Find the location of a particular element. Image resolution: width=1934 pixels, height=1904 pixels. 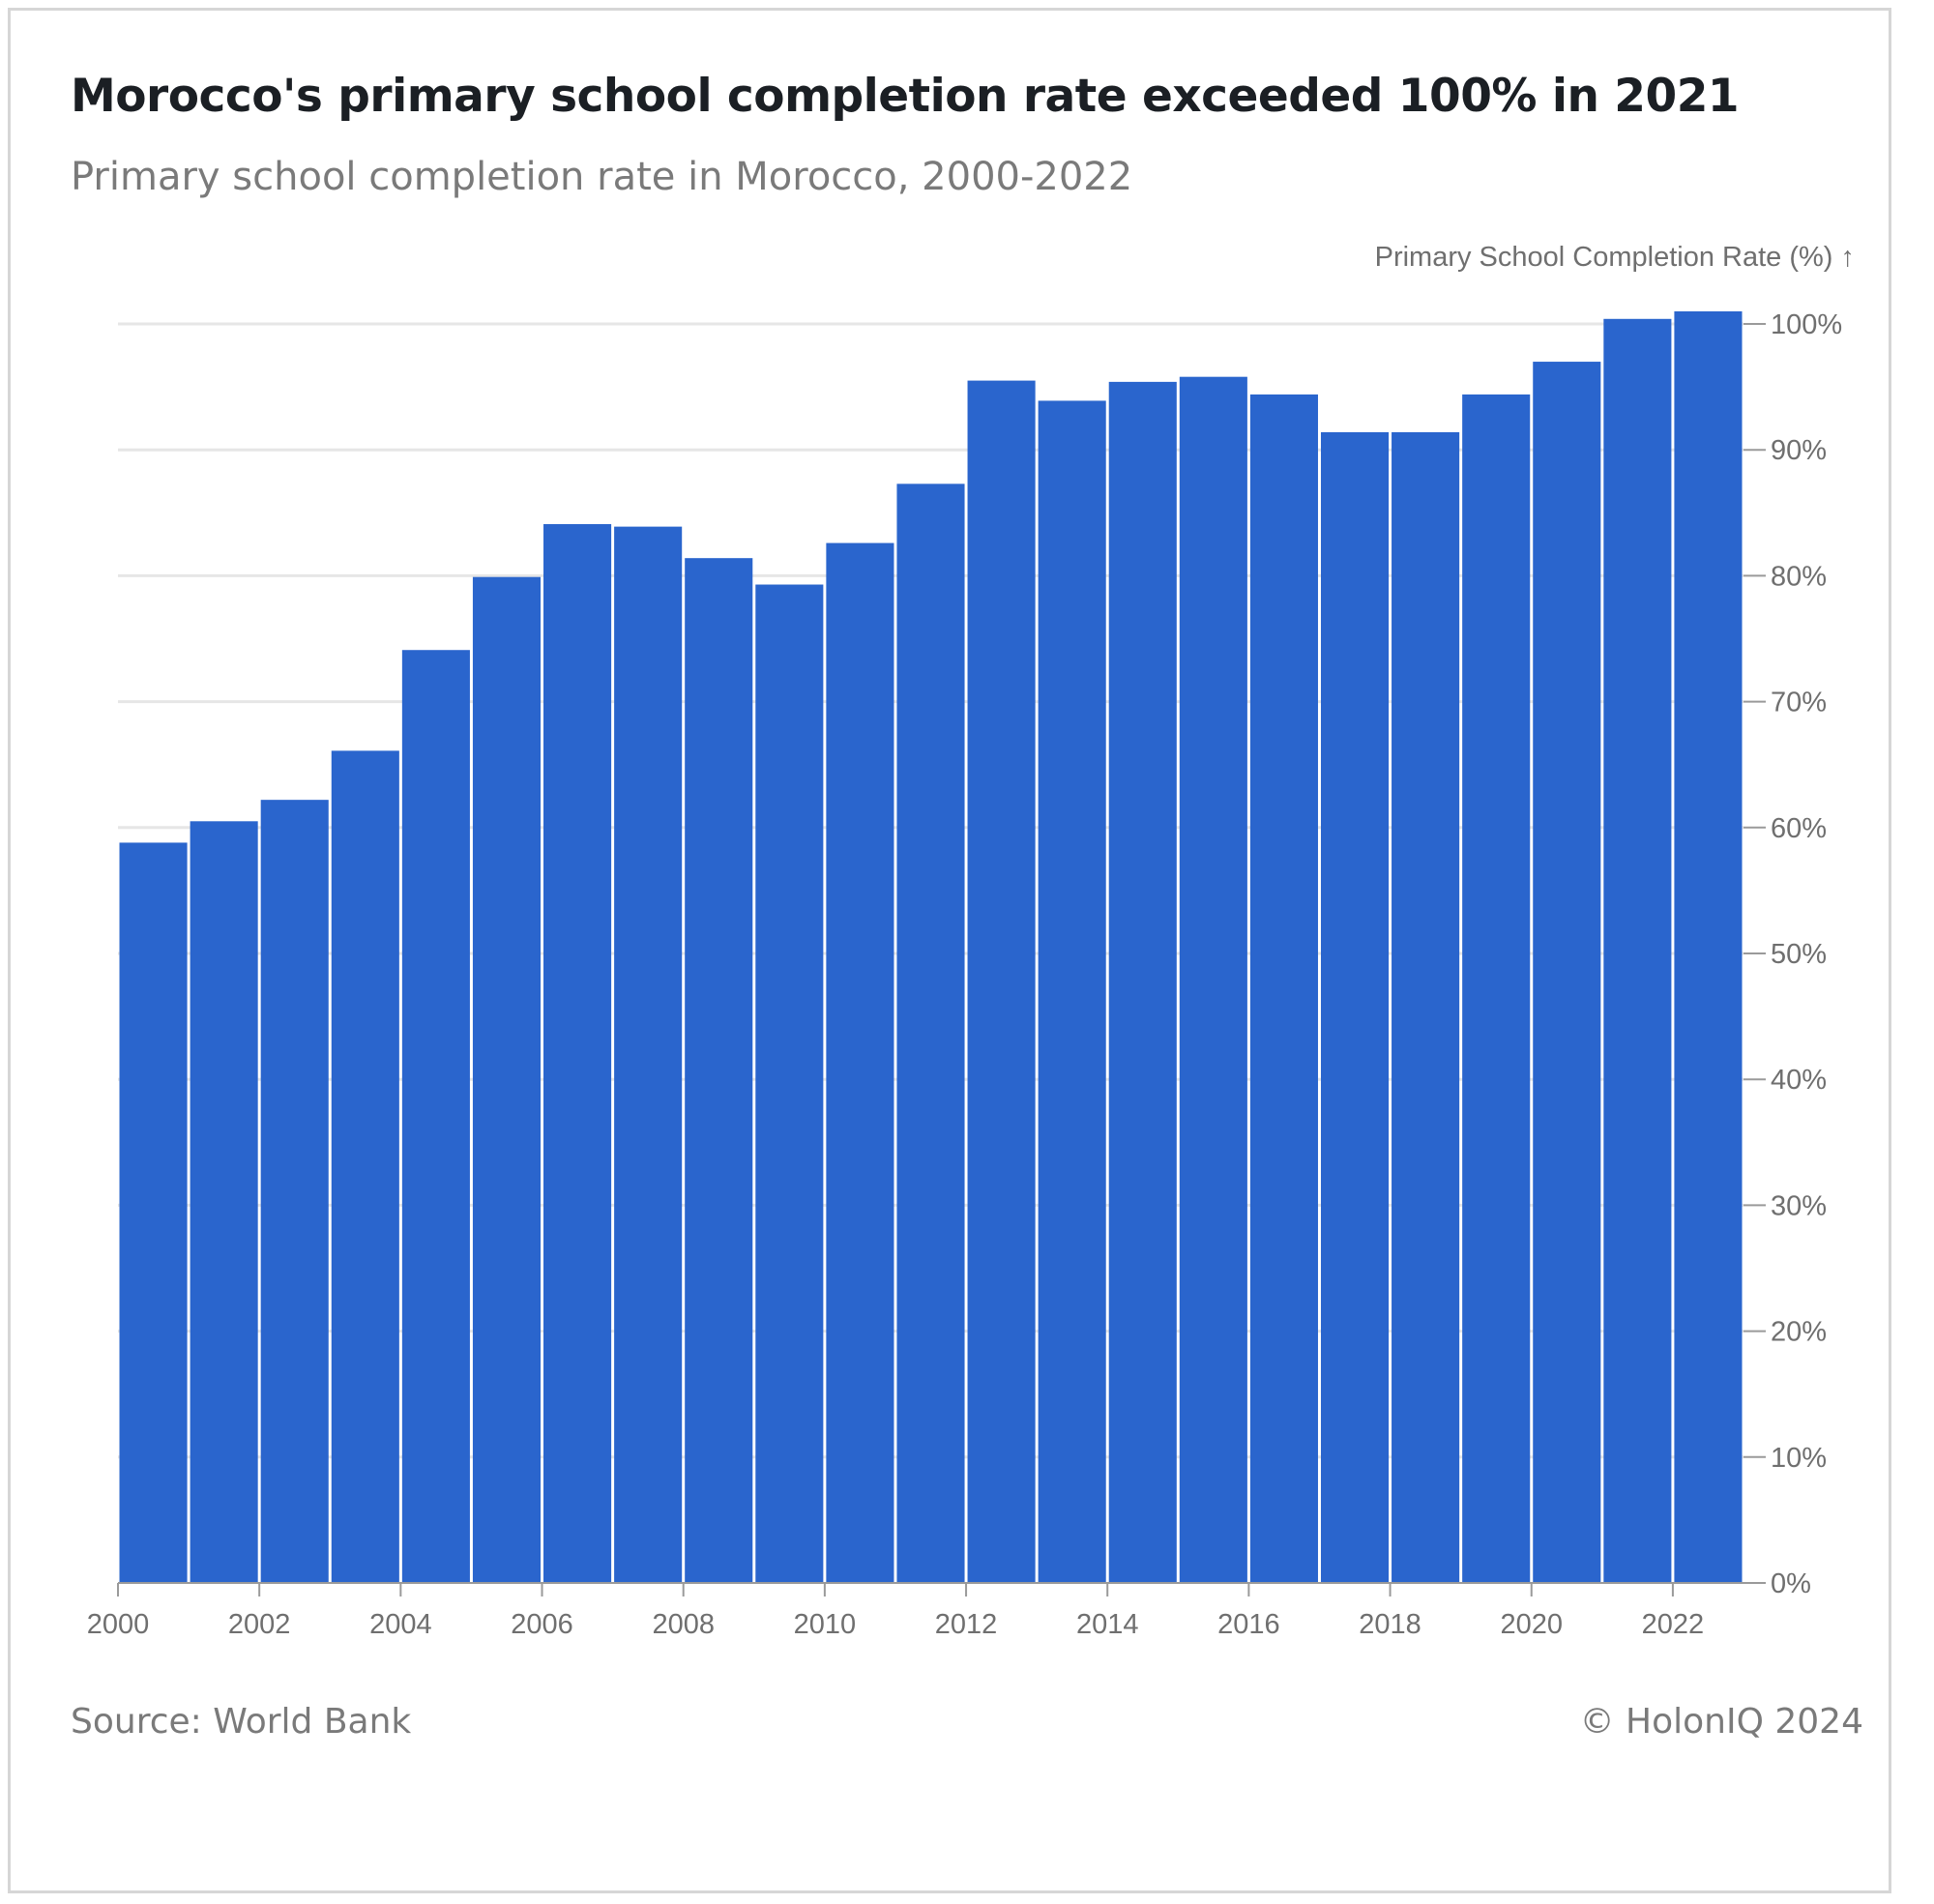

x-tick-label: 2000 is located at coordinates (119, 1625).